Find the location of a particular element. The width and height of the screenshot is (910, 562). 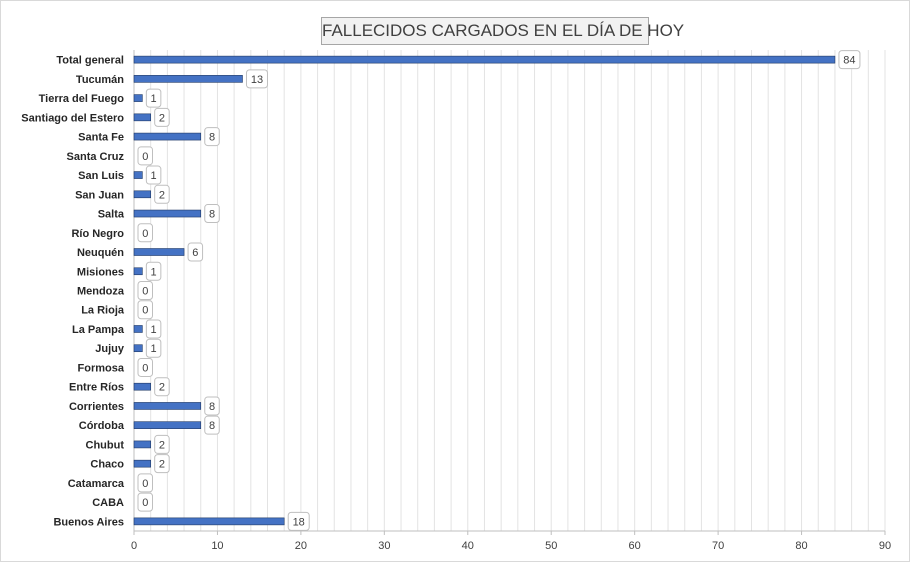

x-tick-label: 0 is located at coordinates (134, 546).